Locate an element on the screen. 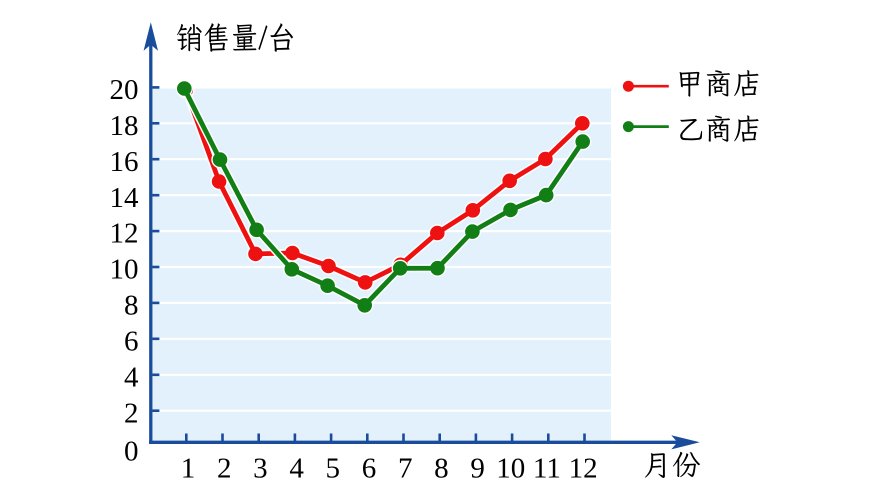  svg-text: 11 is located at coordinates (547, 469).